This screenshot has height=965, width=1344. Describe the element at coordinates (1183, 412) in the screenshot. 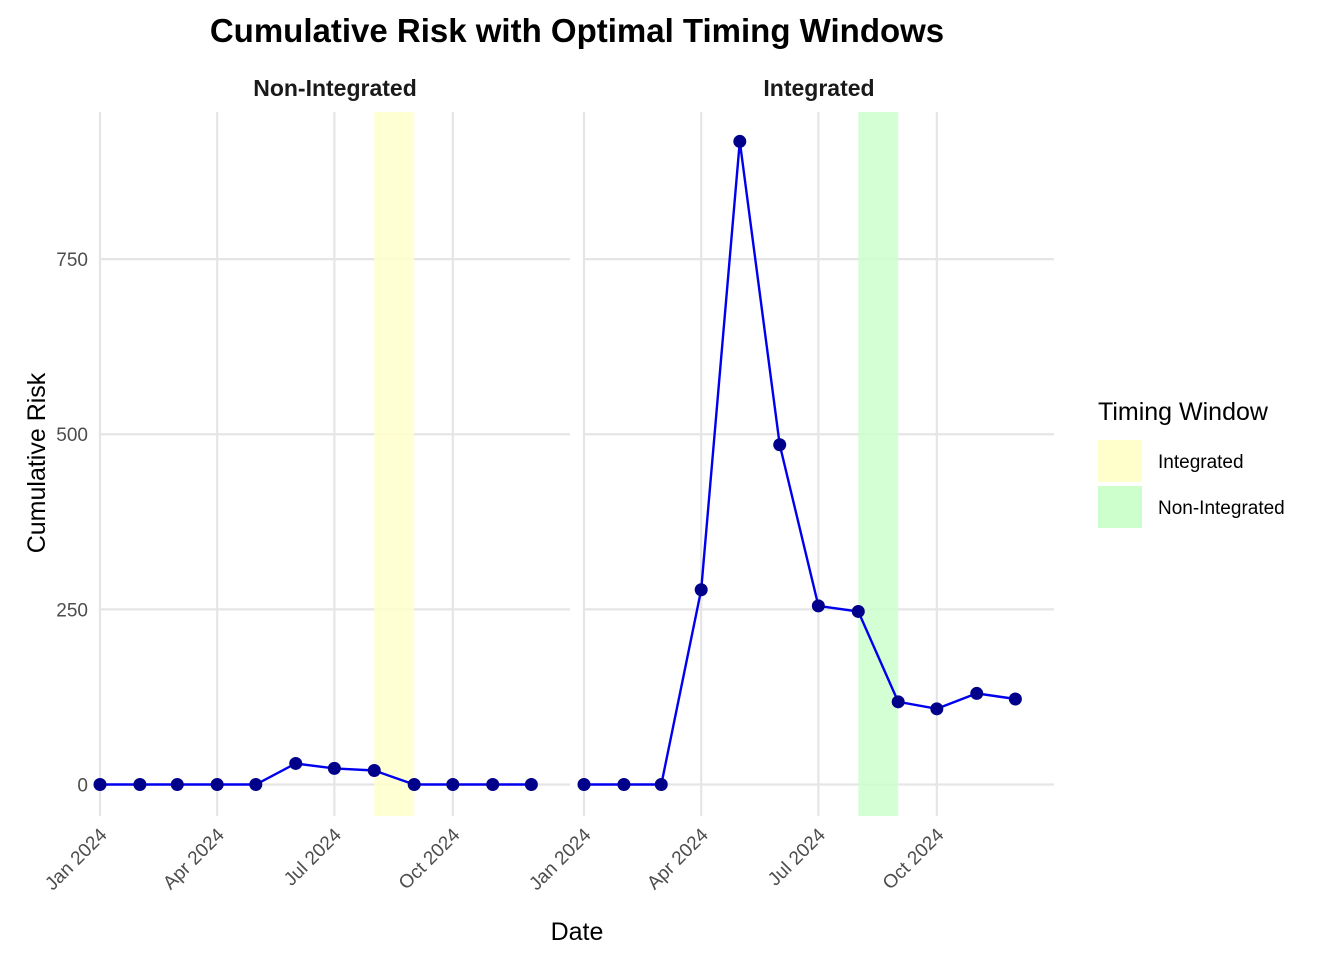

I see `legend-title: Timing Window` at that location.